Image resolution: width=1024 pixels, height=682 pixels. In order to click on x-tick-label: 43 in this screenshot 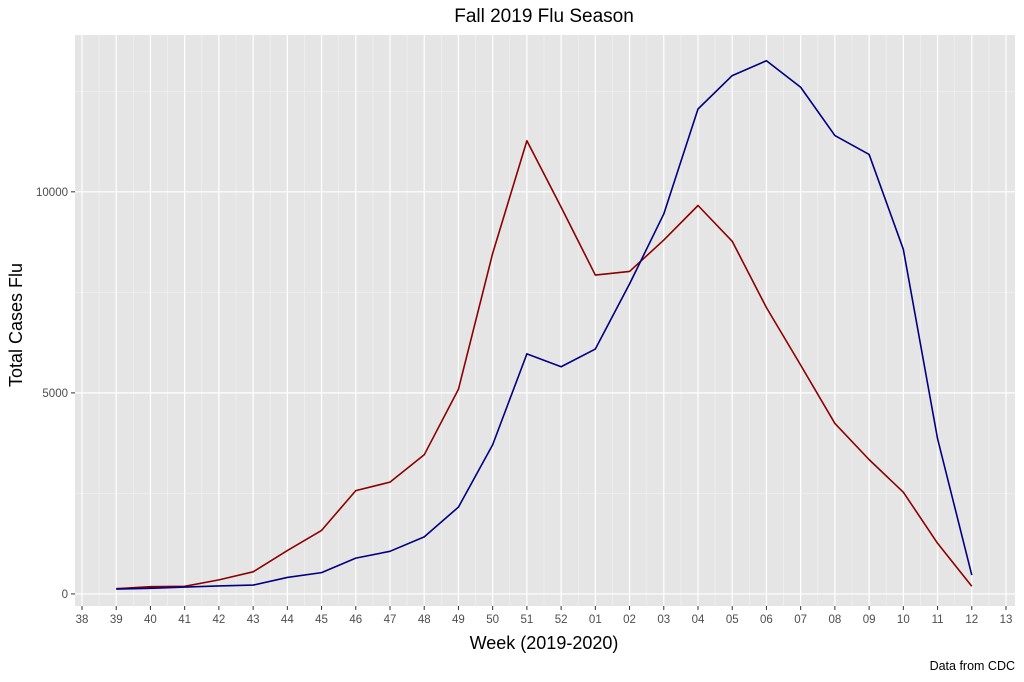, I will do `click(253, 620)`.